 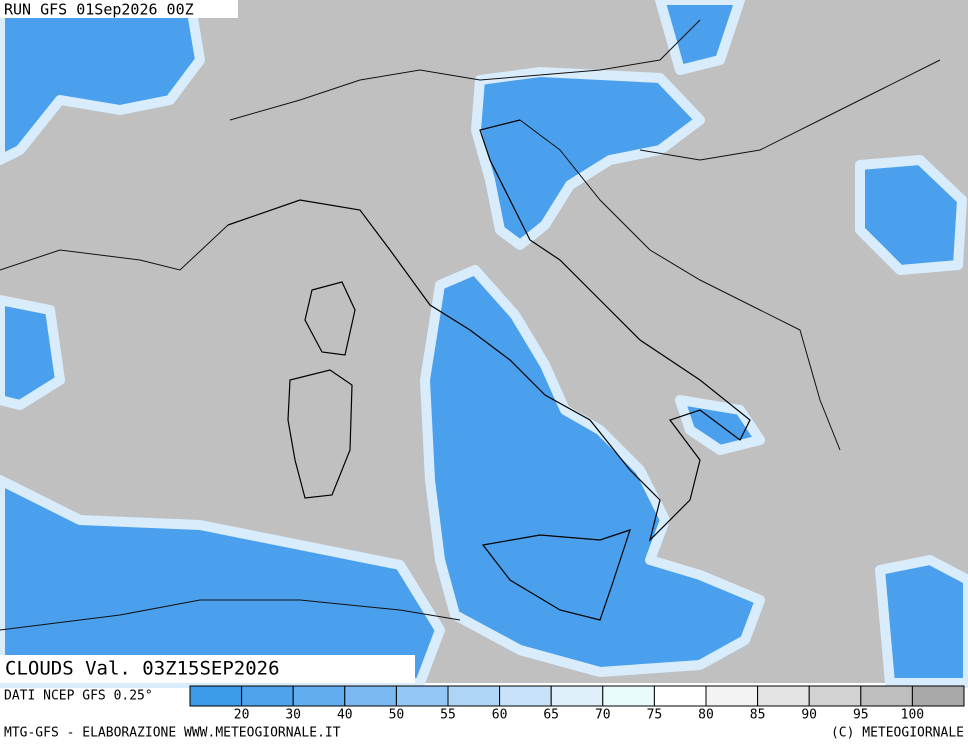 What do you see at coordinates (397, 715) in the screenshot?
I see `colorbar-label: 50` at bounding box center [397, 715].